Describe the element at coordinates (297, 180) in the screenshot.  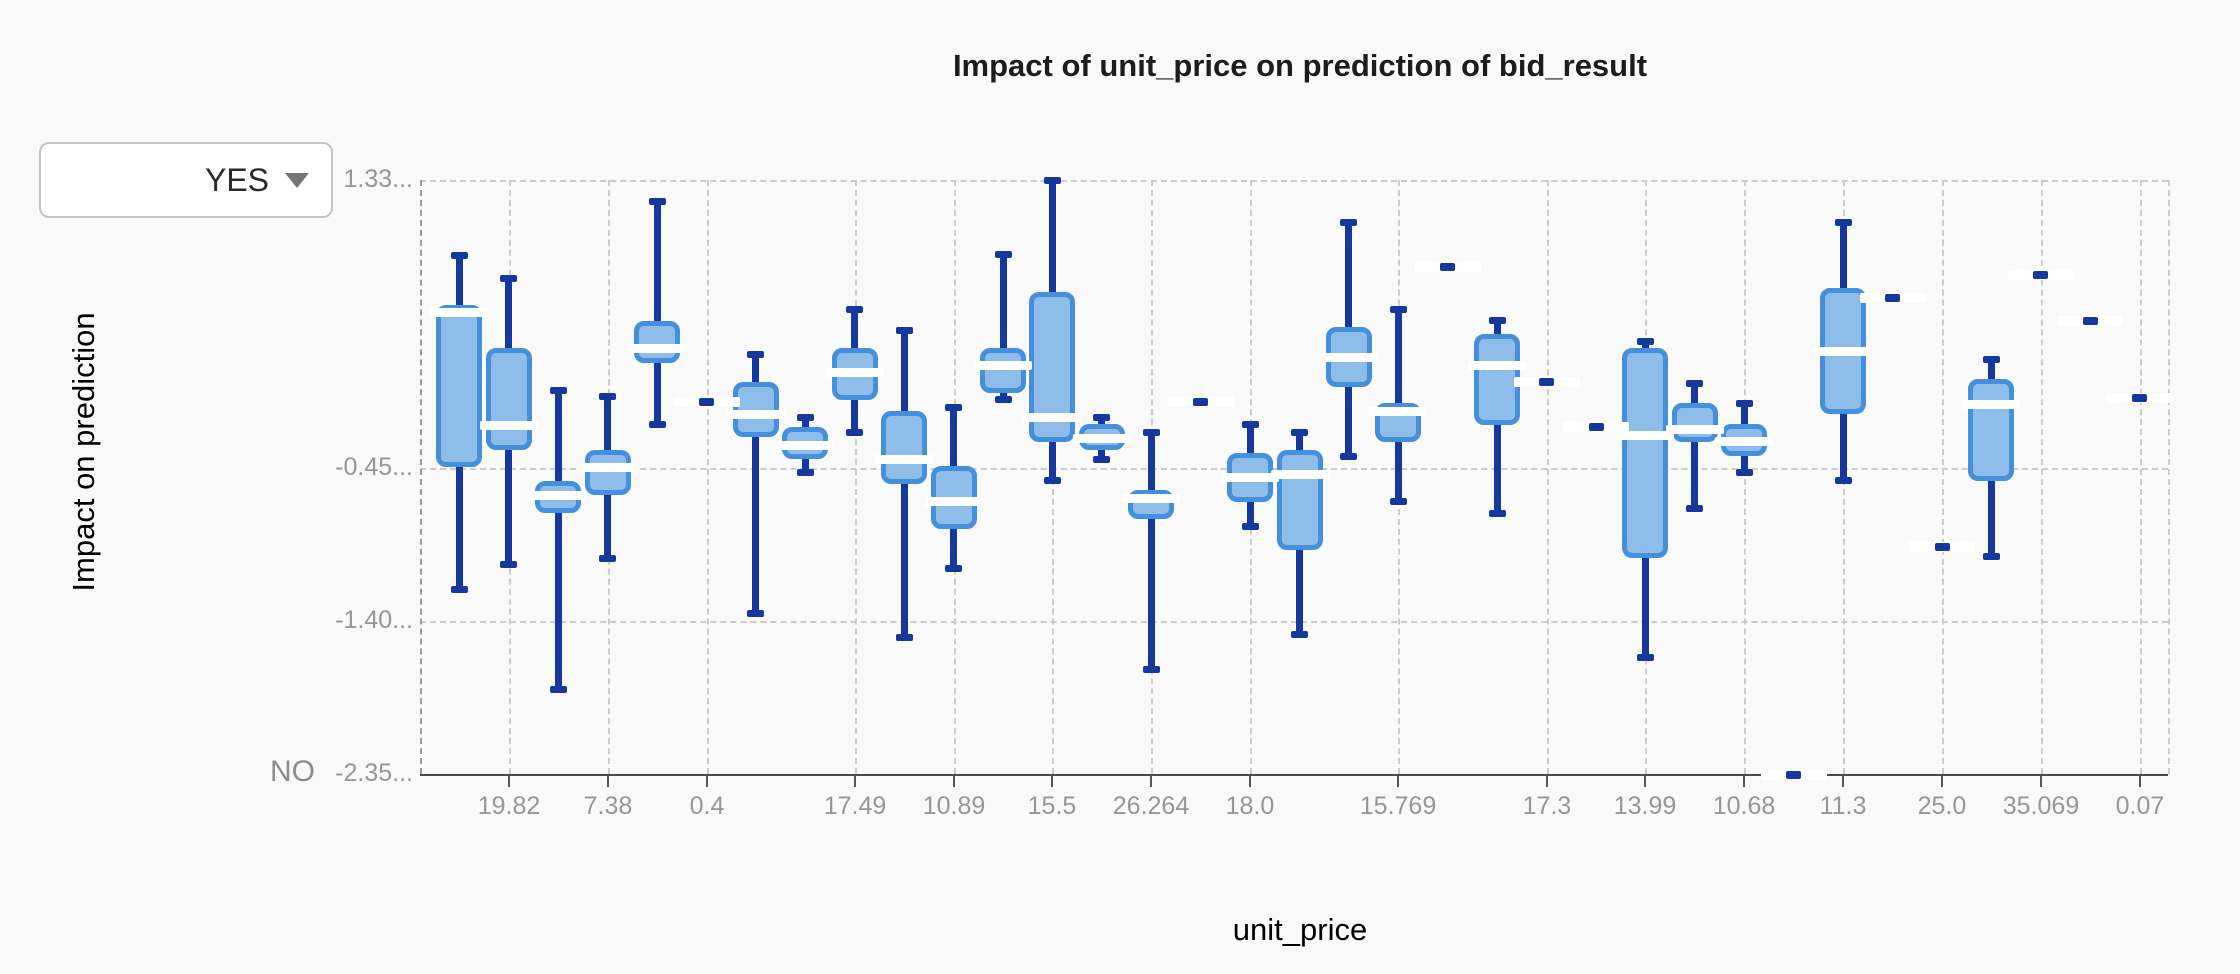
I see `chevron-down-icon` at that location.